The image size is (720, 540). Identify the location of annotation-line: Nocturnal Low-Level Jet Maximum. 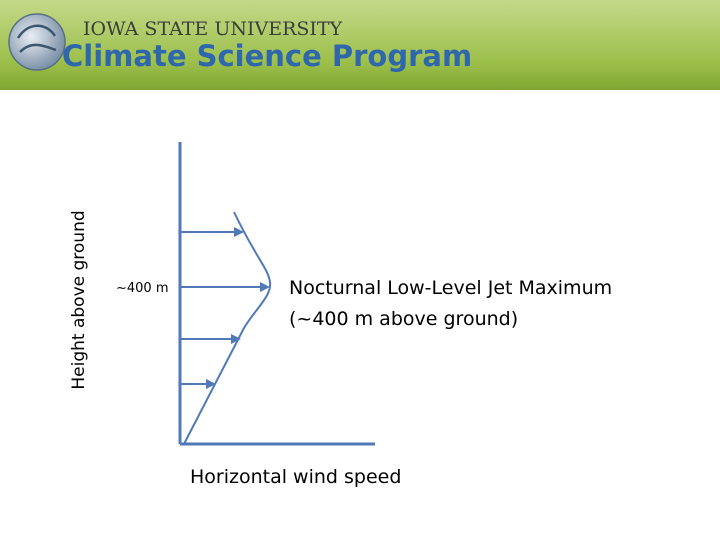
(450, 288).